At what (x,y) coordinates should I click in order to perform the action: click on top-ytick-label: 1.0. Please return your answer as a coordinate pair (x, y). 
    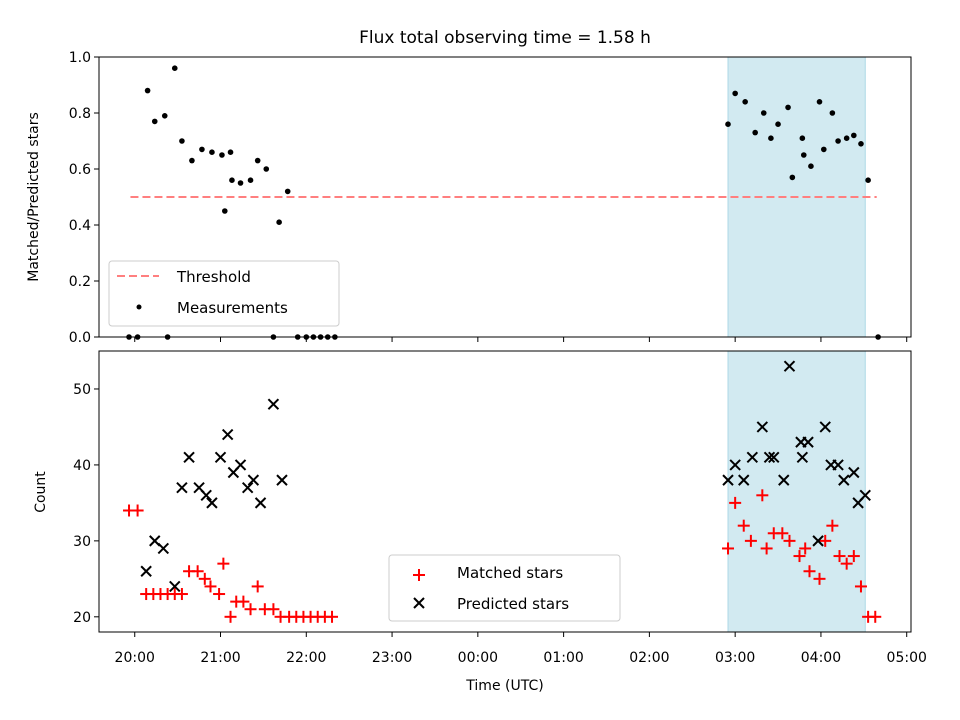
    Looking at the image, I should click on (80, 58).